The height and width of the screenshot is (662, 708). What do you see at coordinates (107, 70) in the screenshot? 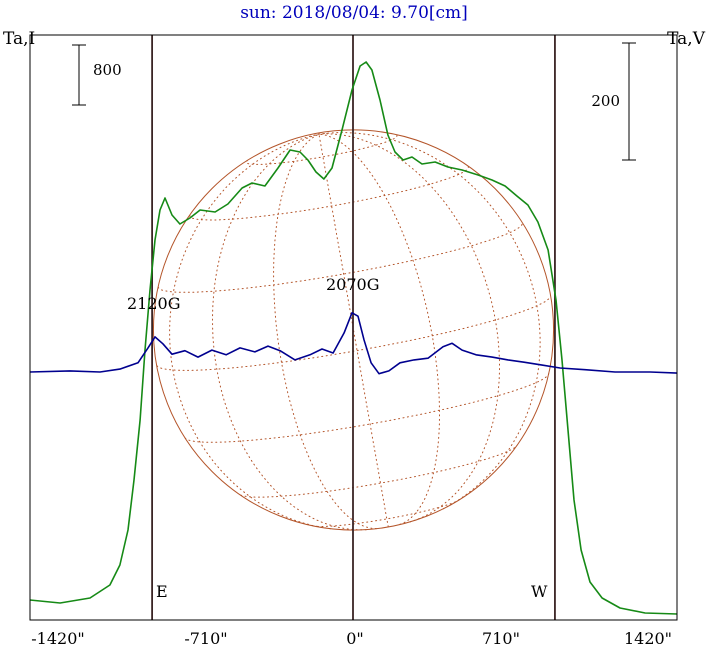
I see `left-scale-bar-label: 800` at bounding box center [107, 70].